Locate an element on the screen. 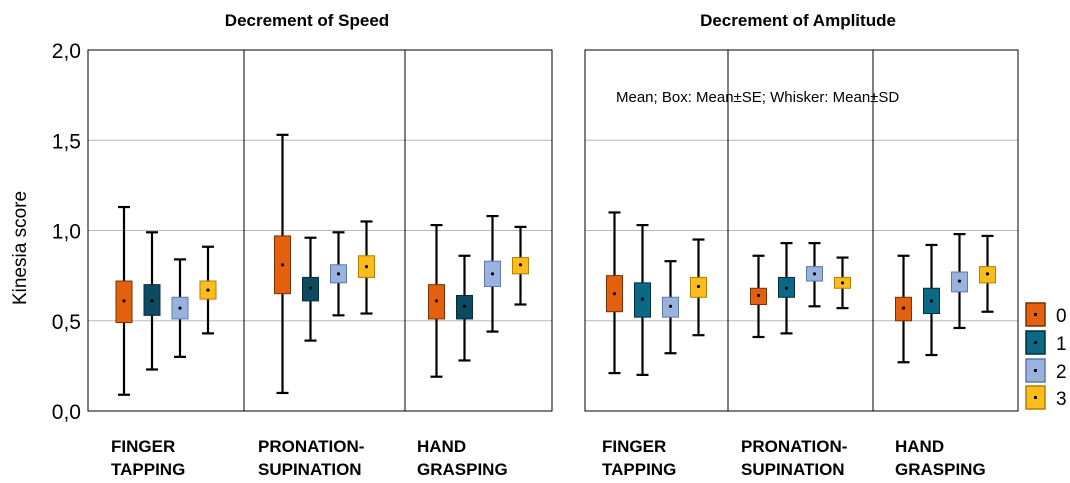  y-tick-label: 0,5 is located at coordinates (66, 322).